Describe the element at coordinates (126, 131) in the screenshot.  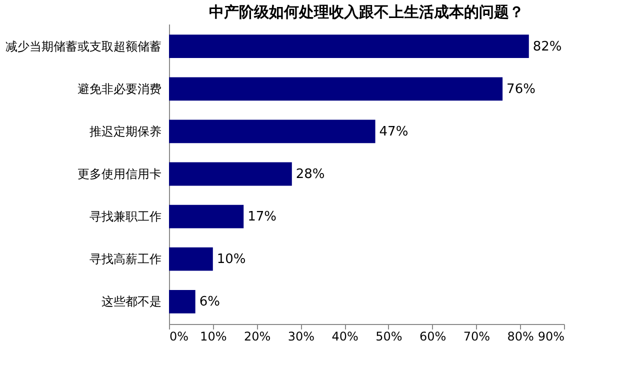
I see `y-tick-label: 推迟定期保养` at that location.